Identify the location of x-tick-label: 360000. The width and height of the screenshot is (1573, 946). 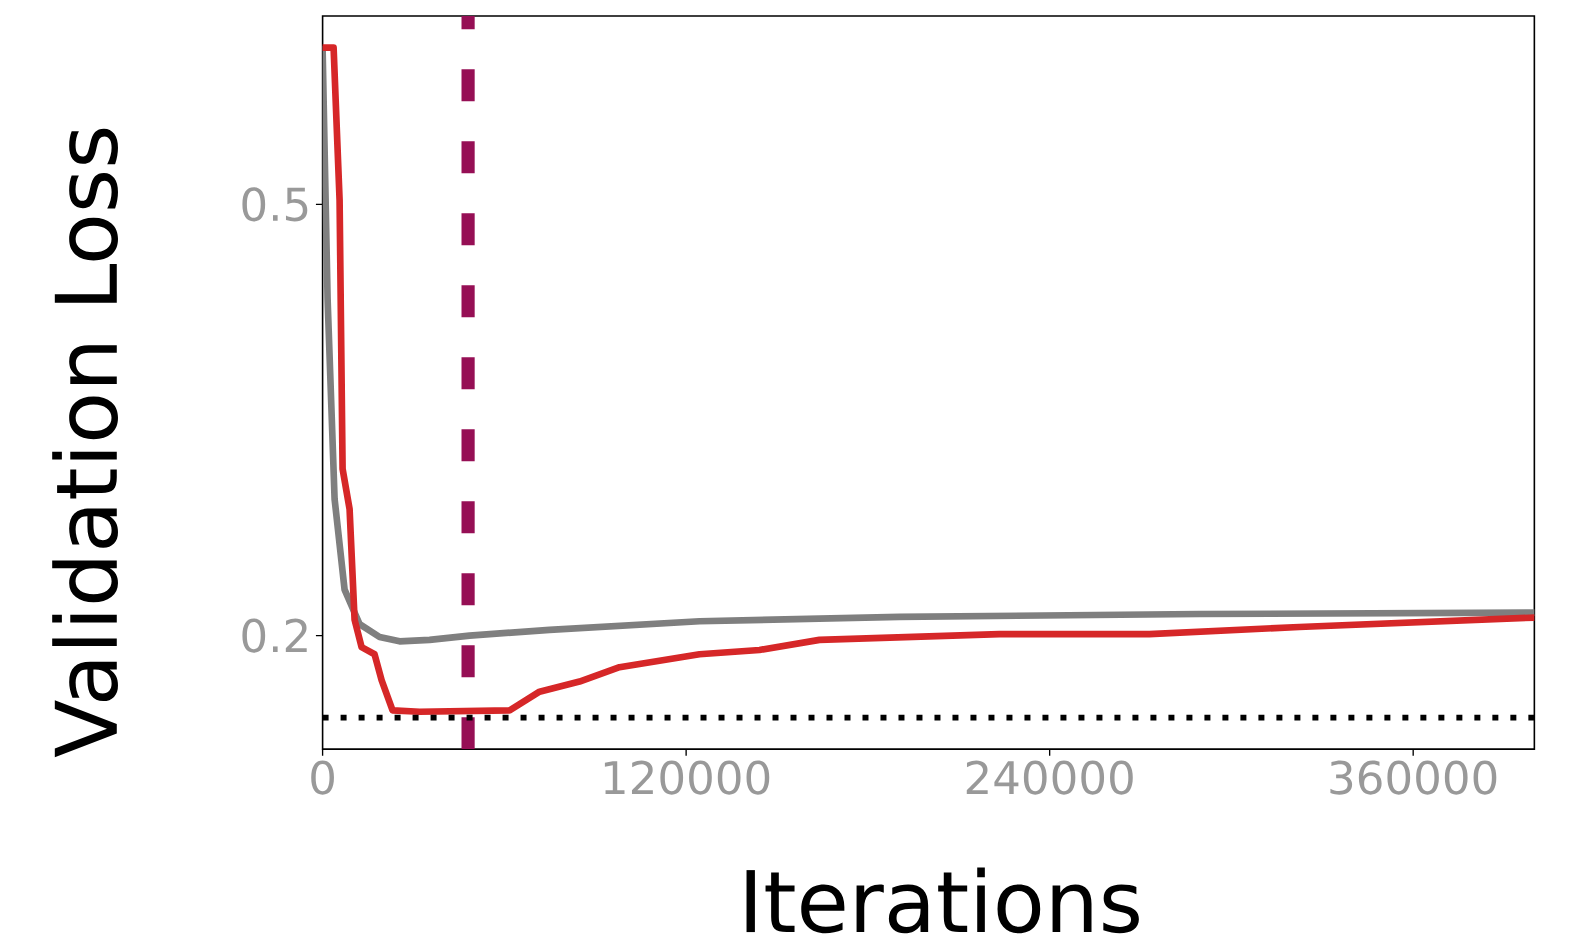
(1413, 777).